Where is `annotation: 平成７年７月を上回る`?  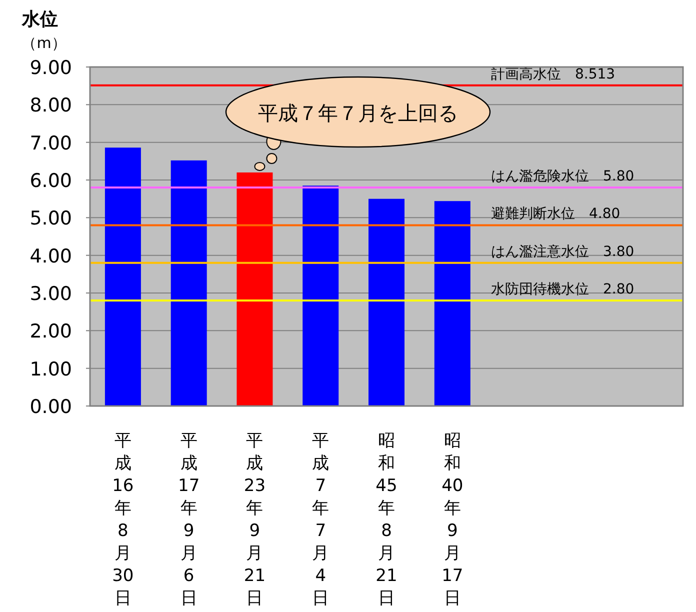 annotation: 平成７年７月を上回る is located at coordinates (358, 113).